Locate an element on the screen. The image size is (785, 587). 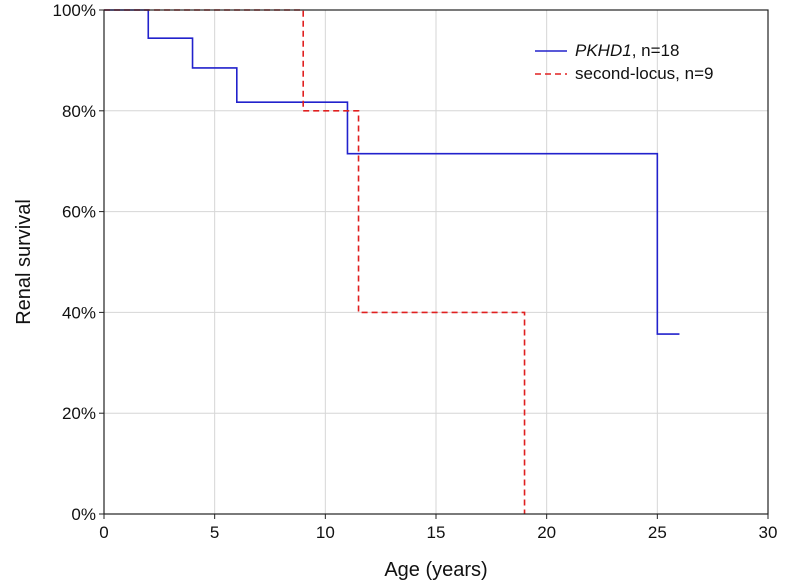
x-axis-title: Age (years) is located at coordinates (435, 570).